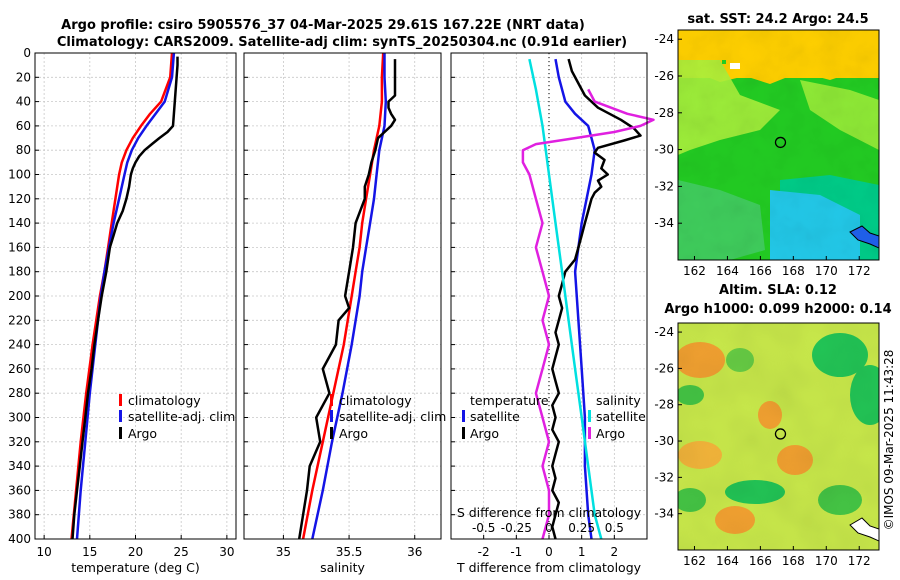 The image size is (900, 580). What do you see at coordinates (342, 567) in the screenshot?
I see `x-axis-label: salinity` at bounding box center [342, 567].